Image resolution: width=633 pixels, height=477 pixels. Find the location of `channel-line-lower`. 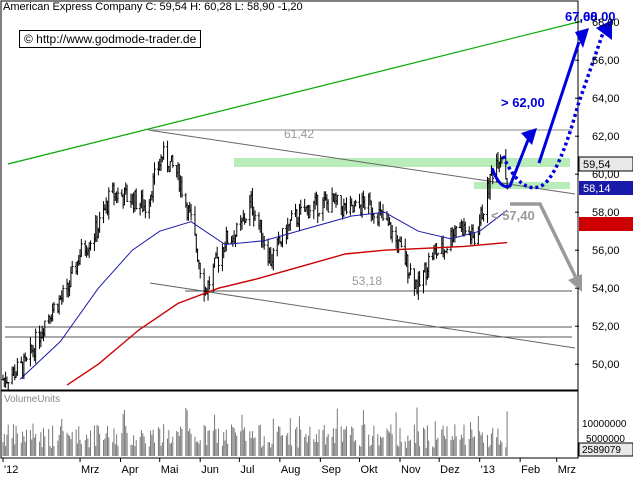

channel-line-lower is located at coordinates (362, 315).